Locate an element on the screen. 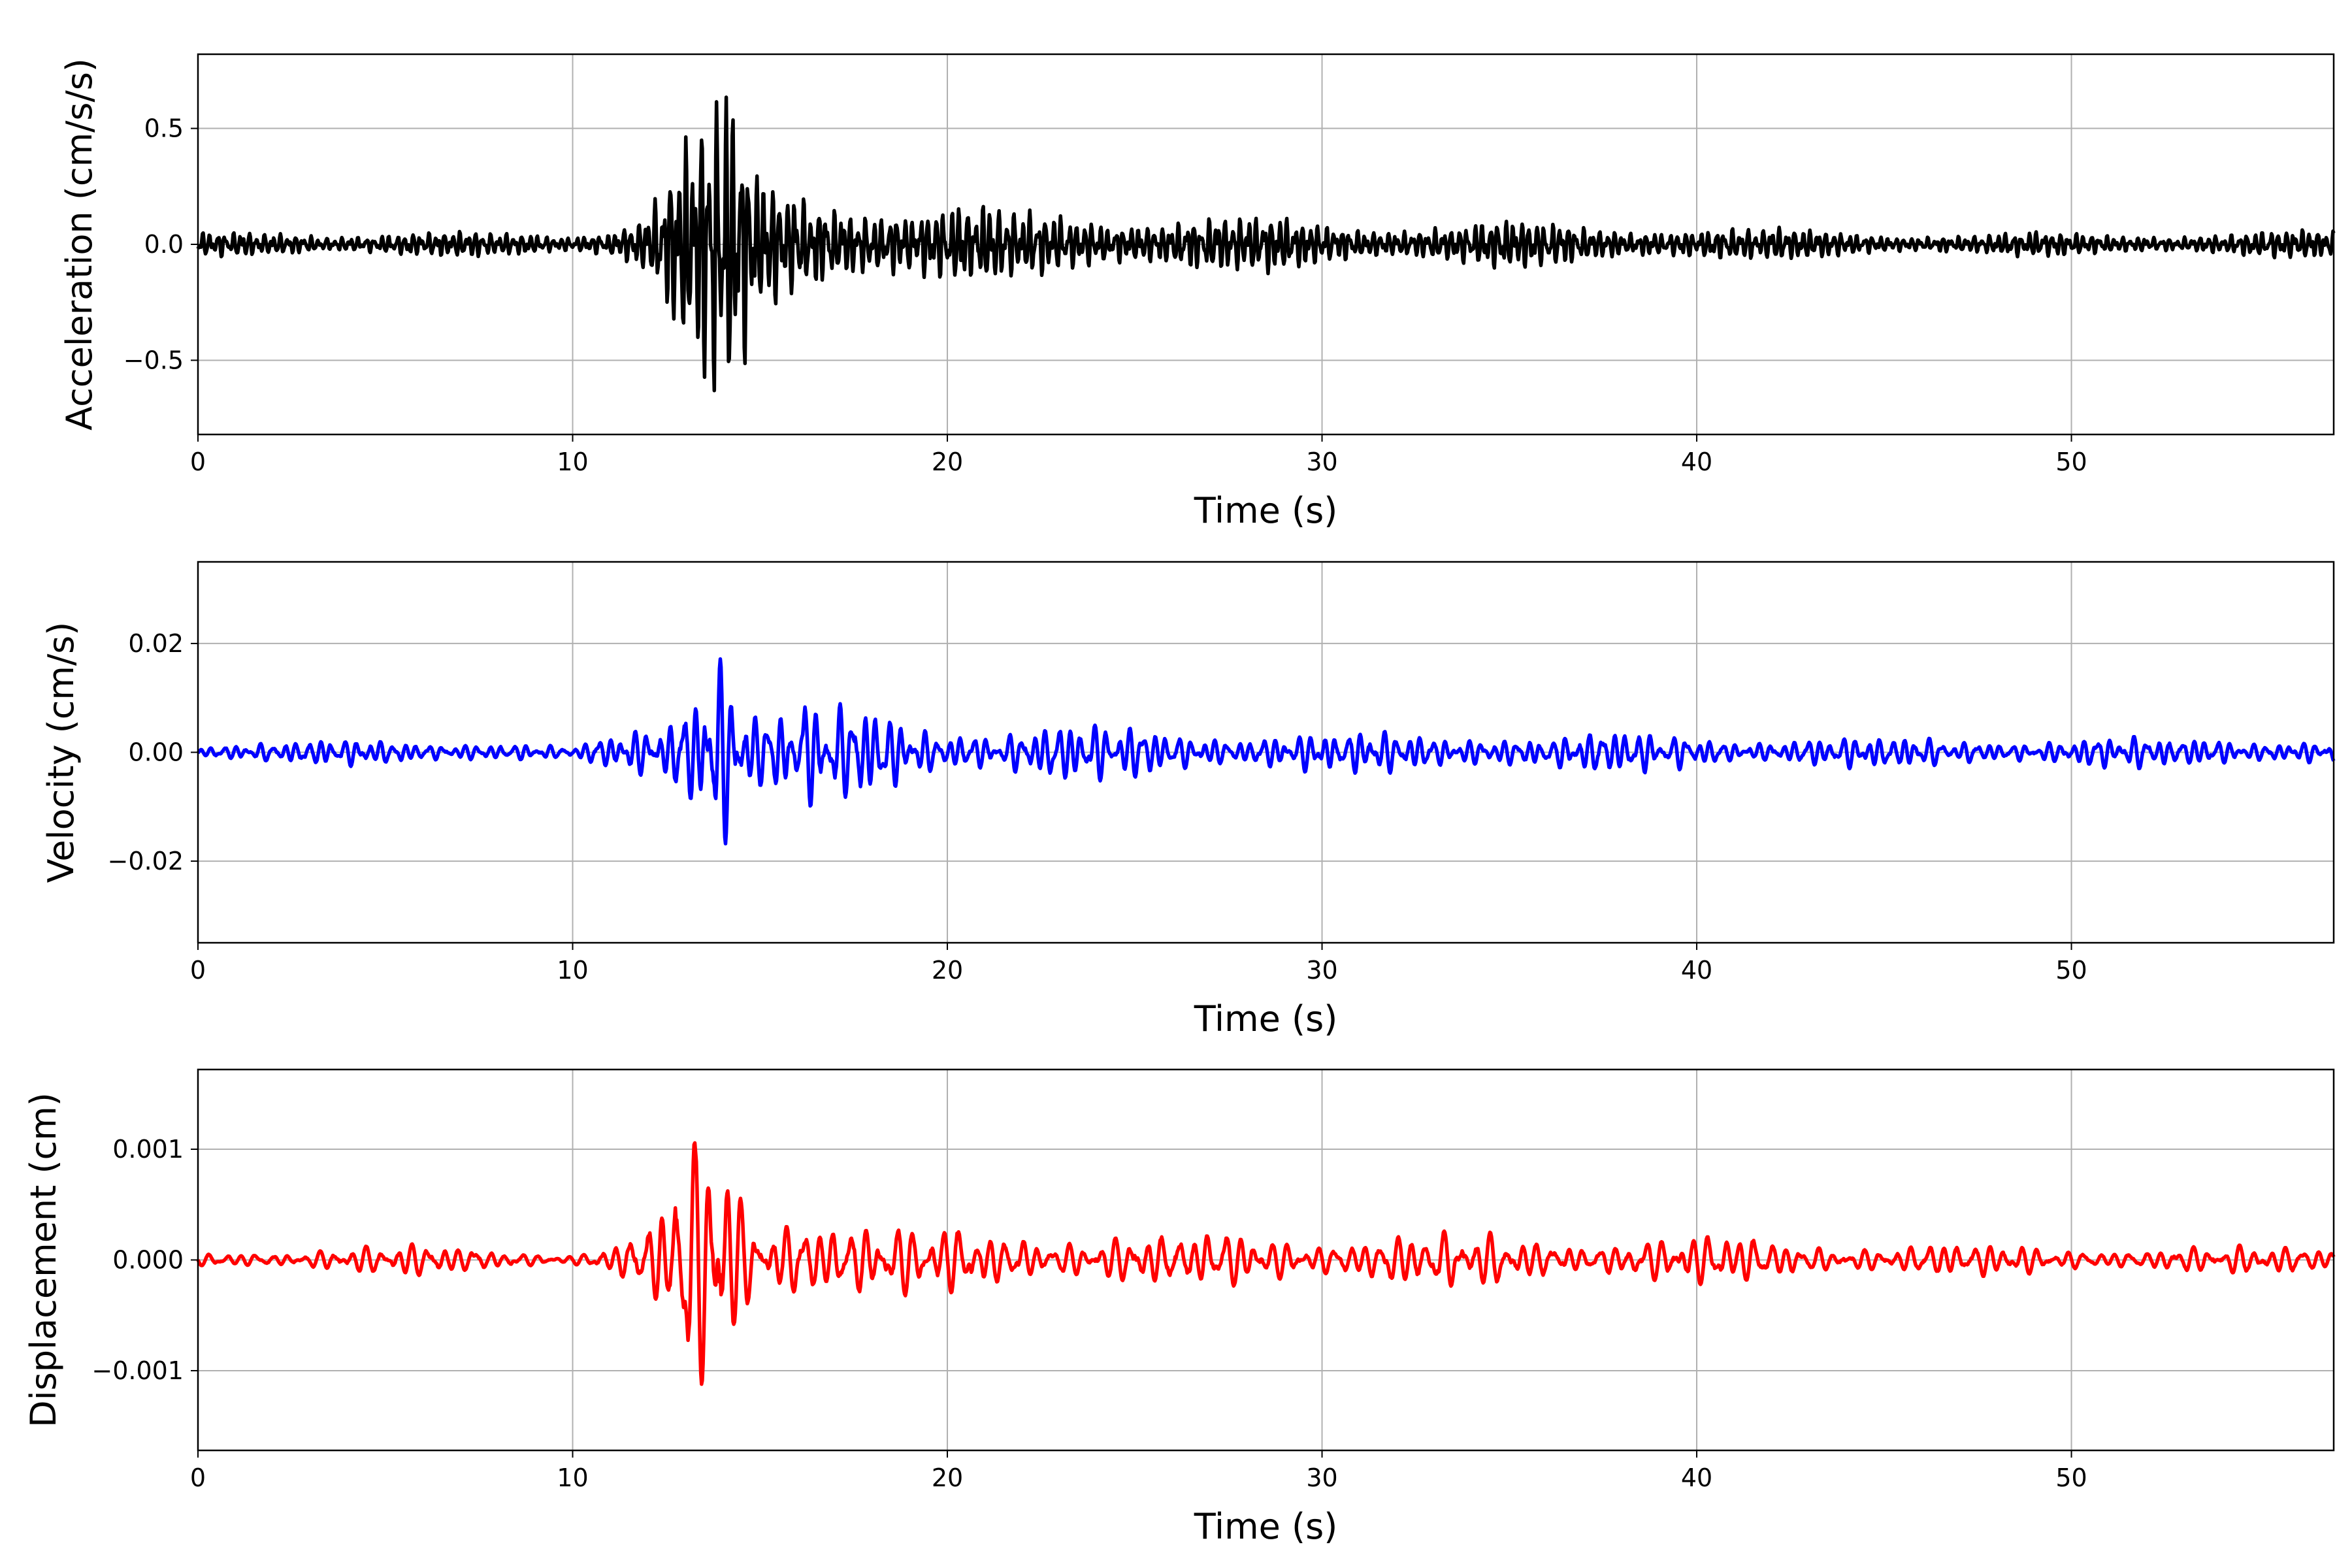 This screenshot has height=1568, width=2352. velocity-x-tick-label-0: 0 is located at coordinates (198, 970).